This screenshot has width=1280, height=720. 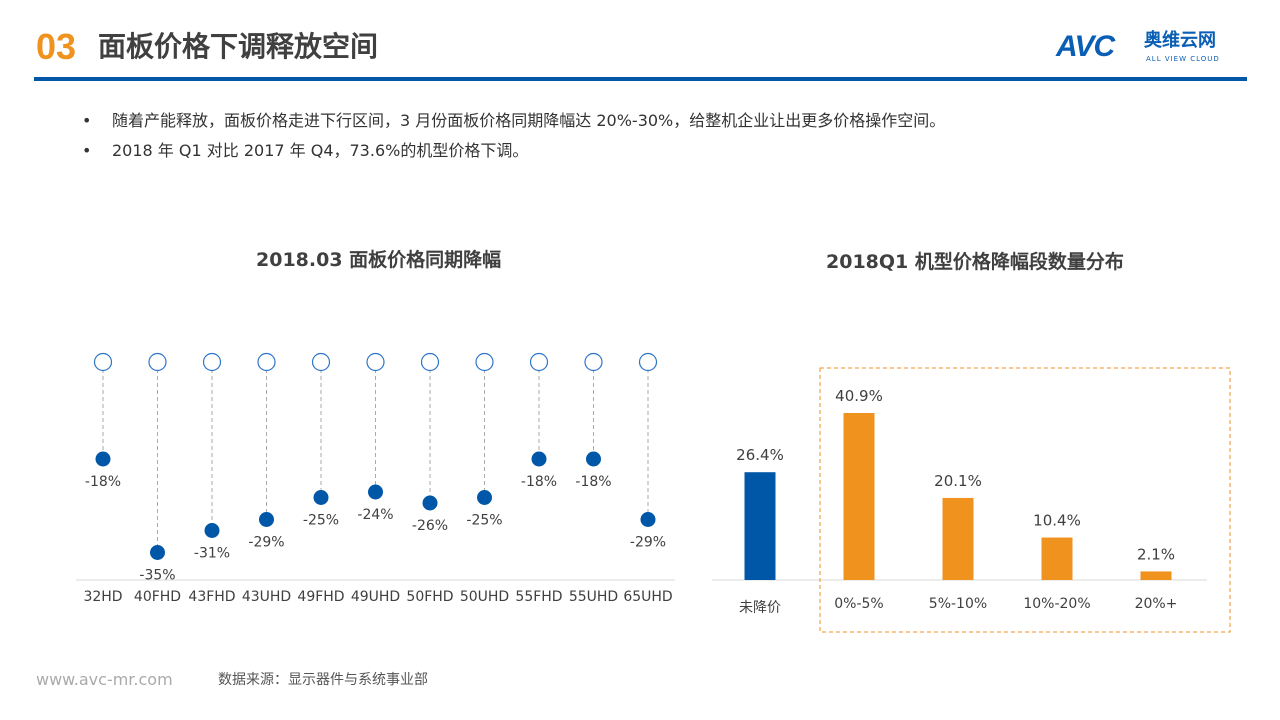 What do you see at coordinates (1156, 604) in the screenshot?
I see `x-tick-label: 20%+` at bounding box center [1156, 604].